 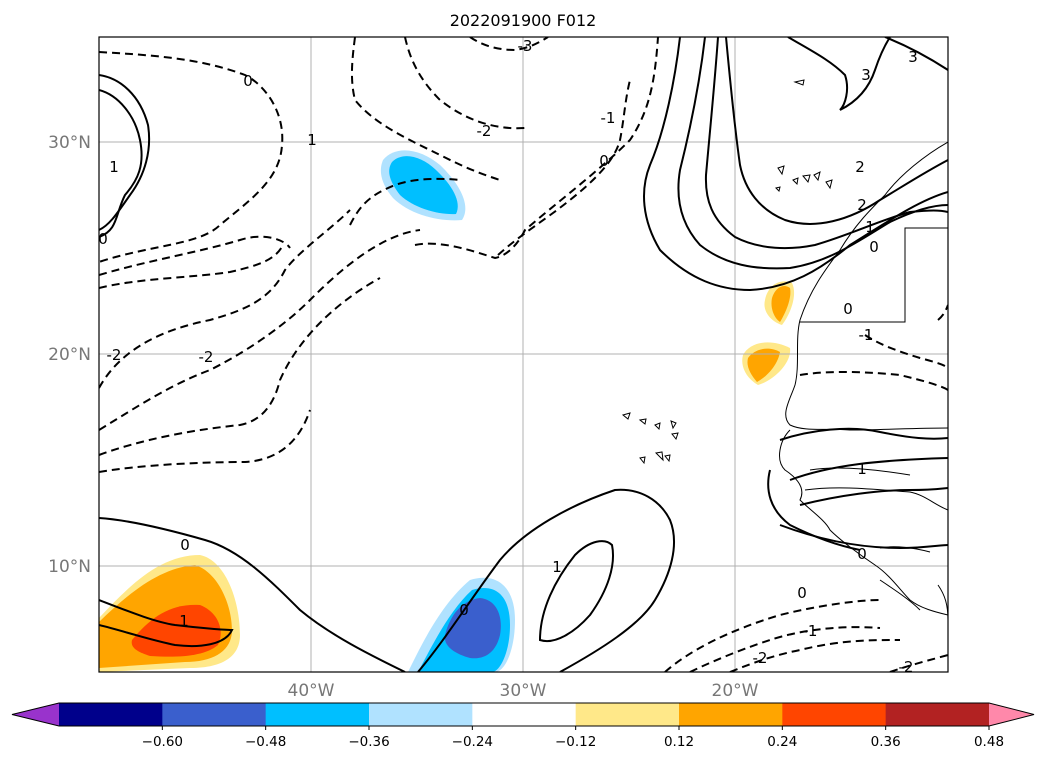 What do you see at coordinates (768, 333) in the screenshot?
I see `shaded-region-northeast` at bounding box center [768, 333].